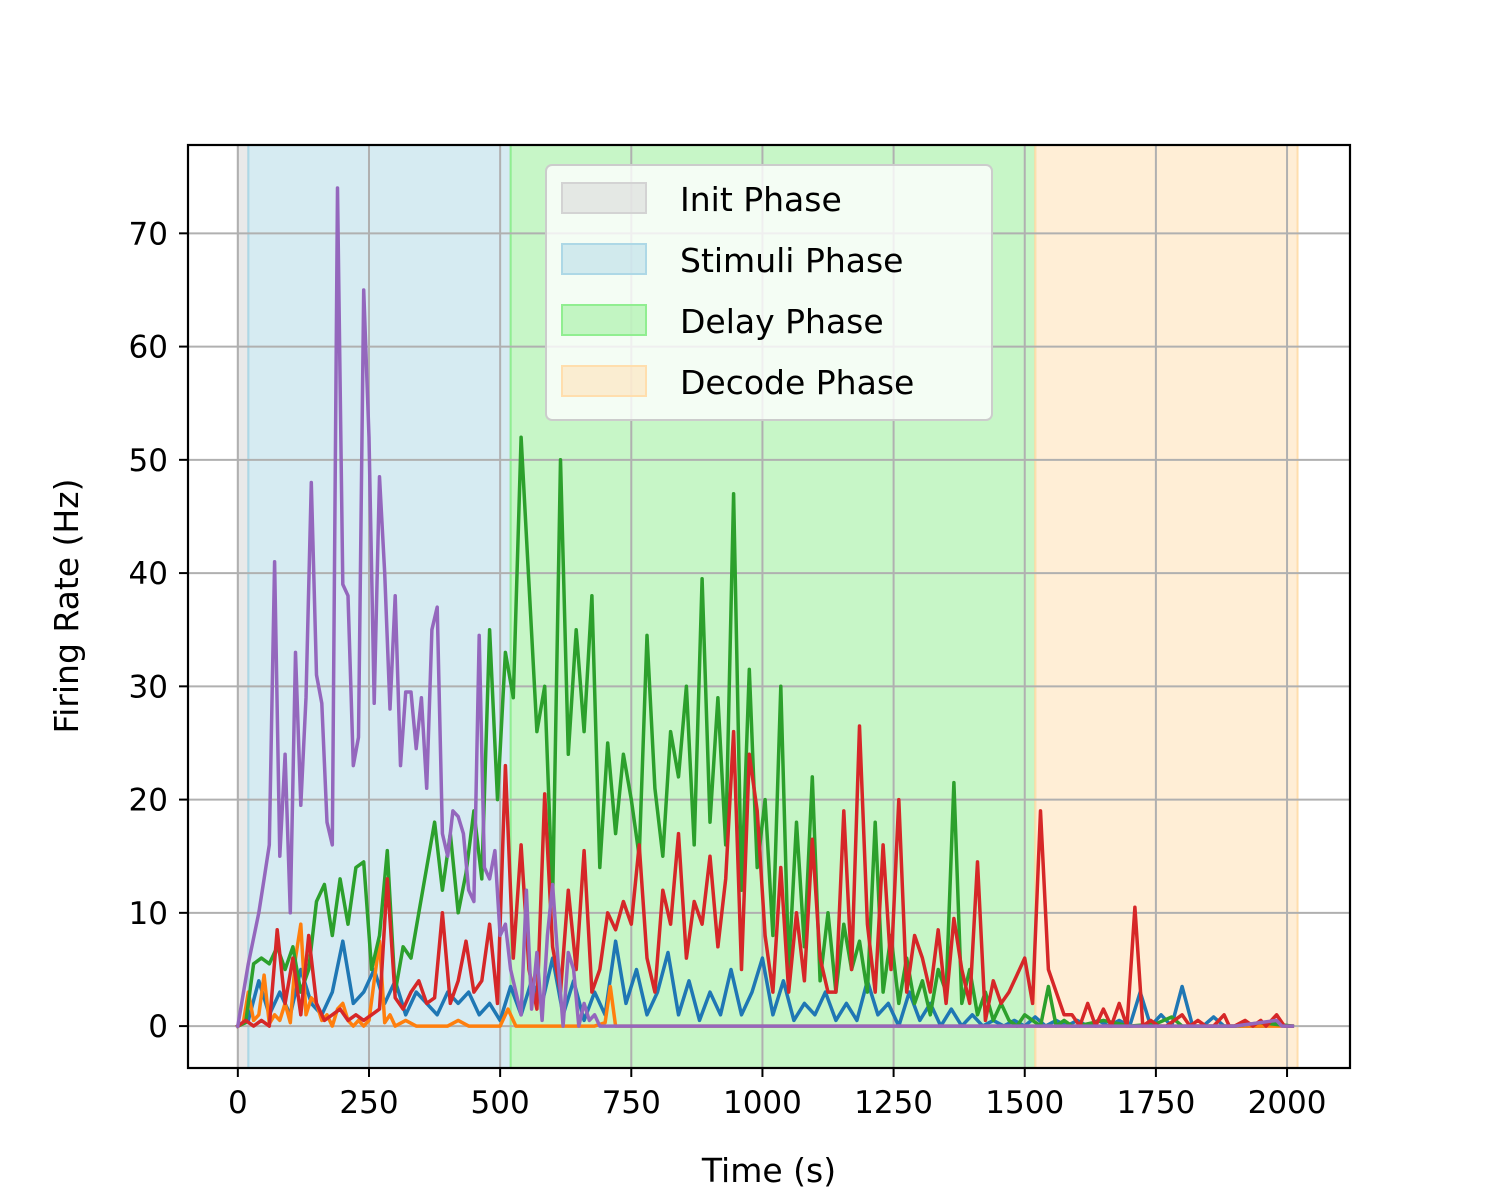  What do you see at coordinates (1024, 1103) in the screenshot?
I see `x-tick-label: 1500` at bounding box center [1024, 1103].